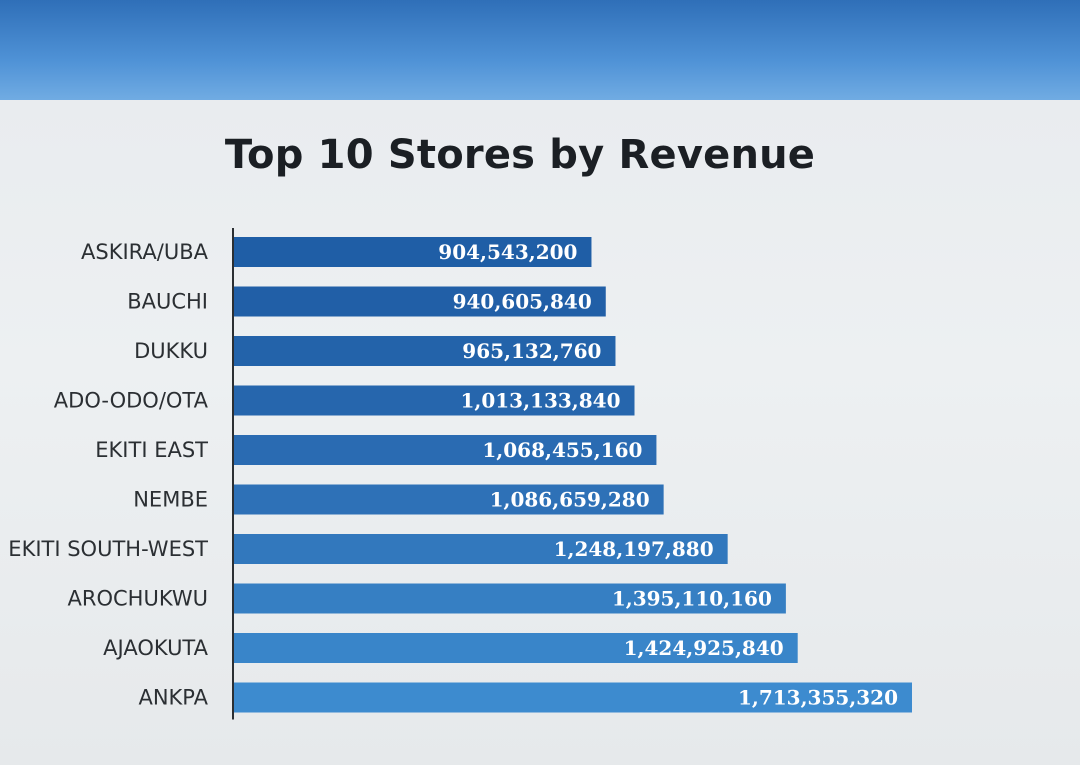 This screenshot has width=1080, height=765. I want to click on data-label: 1,395,110,160, so click(692, 599).